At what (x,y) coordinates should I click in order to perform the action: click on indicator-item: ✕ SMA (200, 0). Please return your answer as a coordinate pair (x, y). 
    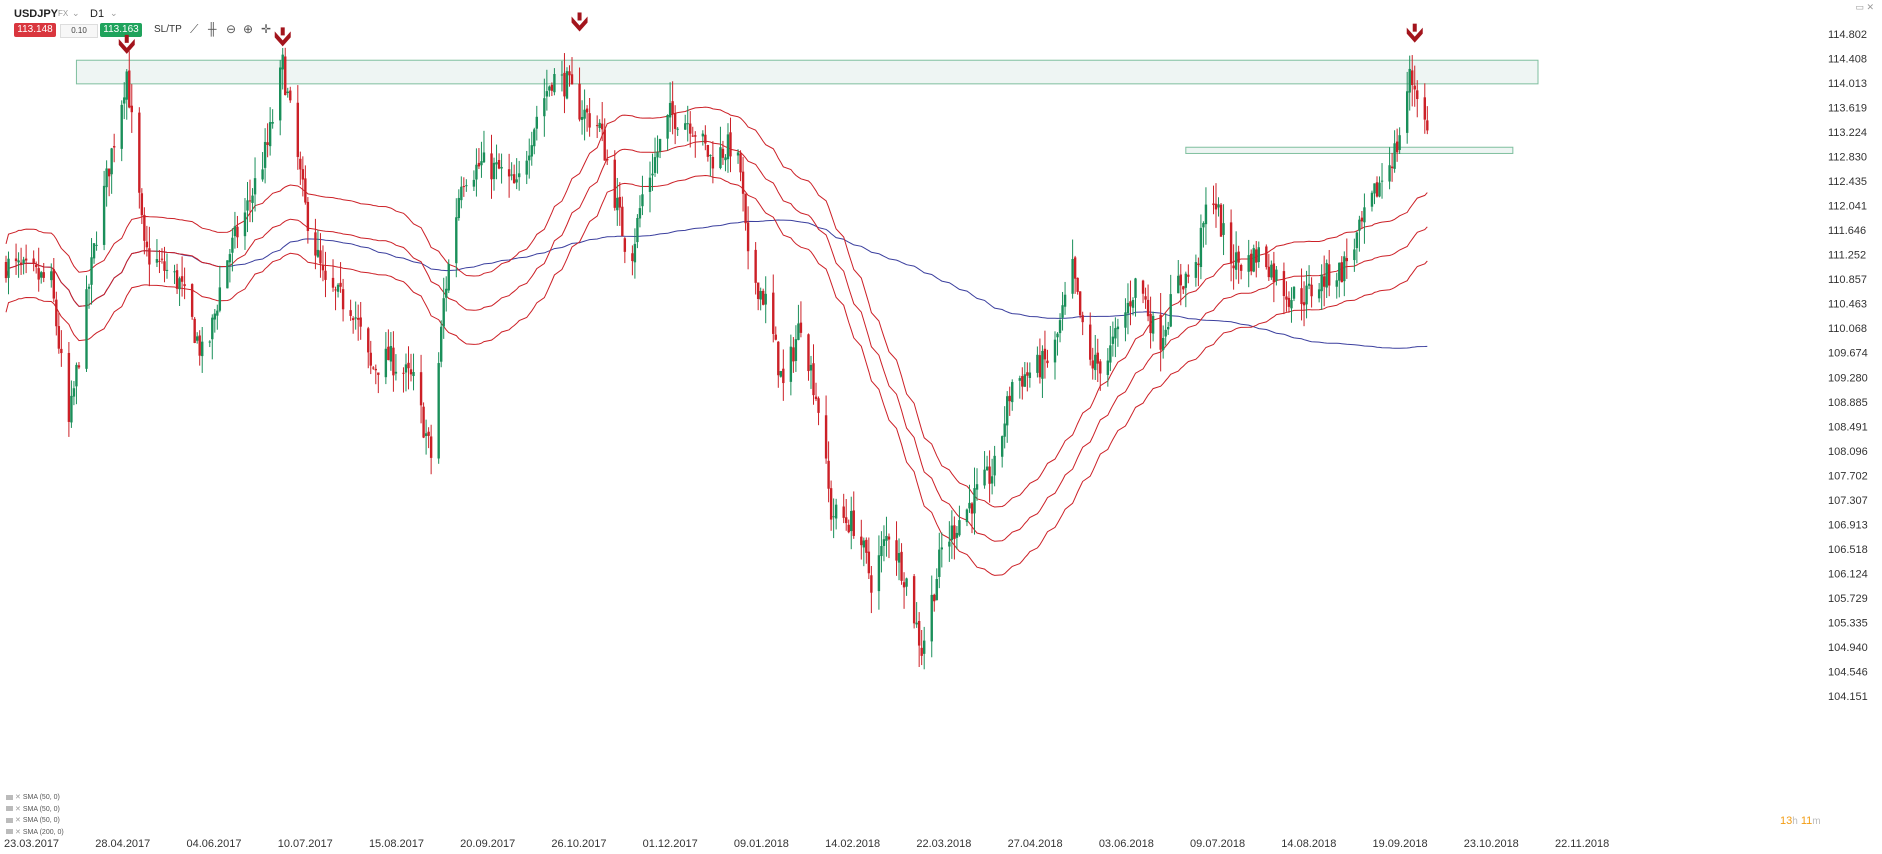
    Looking at the image, I should click on (35, 833).